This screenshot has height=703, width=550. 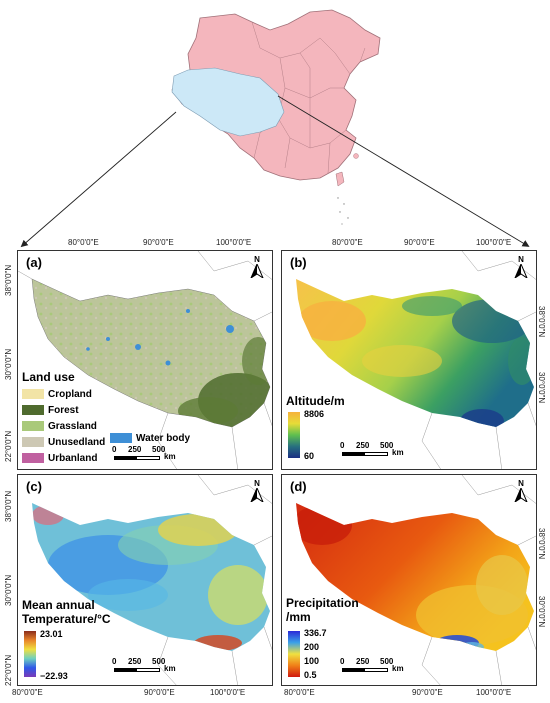 I want to click on panel-d-label: (d), so click(x=298, y=486).